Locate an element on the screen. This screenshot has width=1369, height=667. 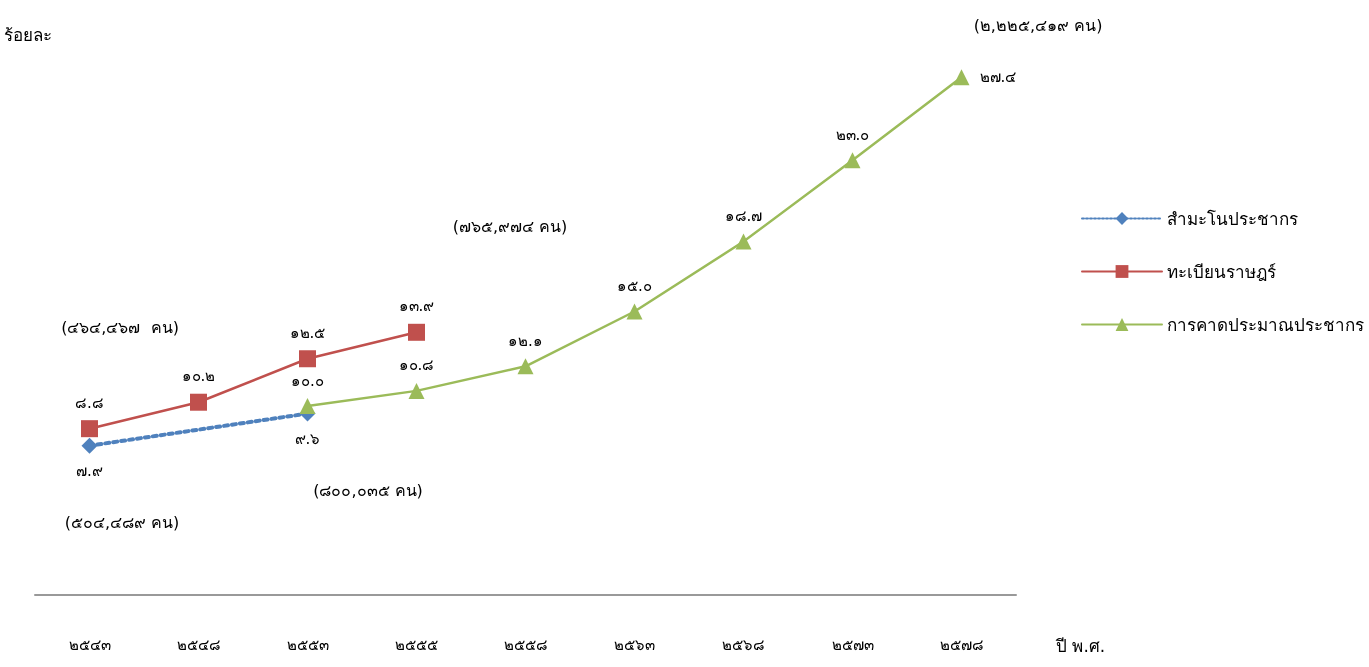
x-tick-label: ๒๕๖๘ is located at coordinates (743, 644).